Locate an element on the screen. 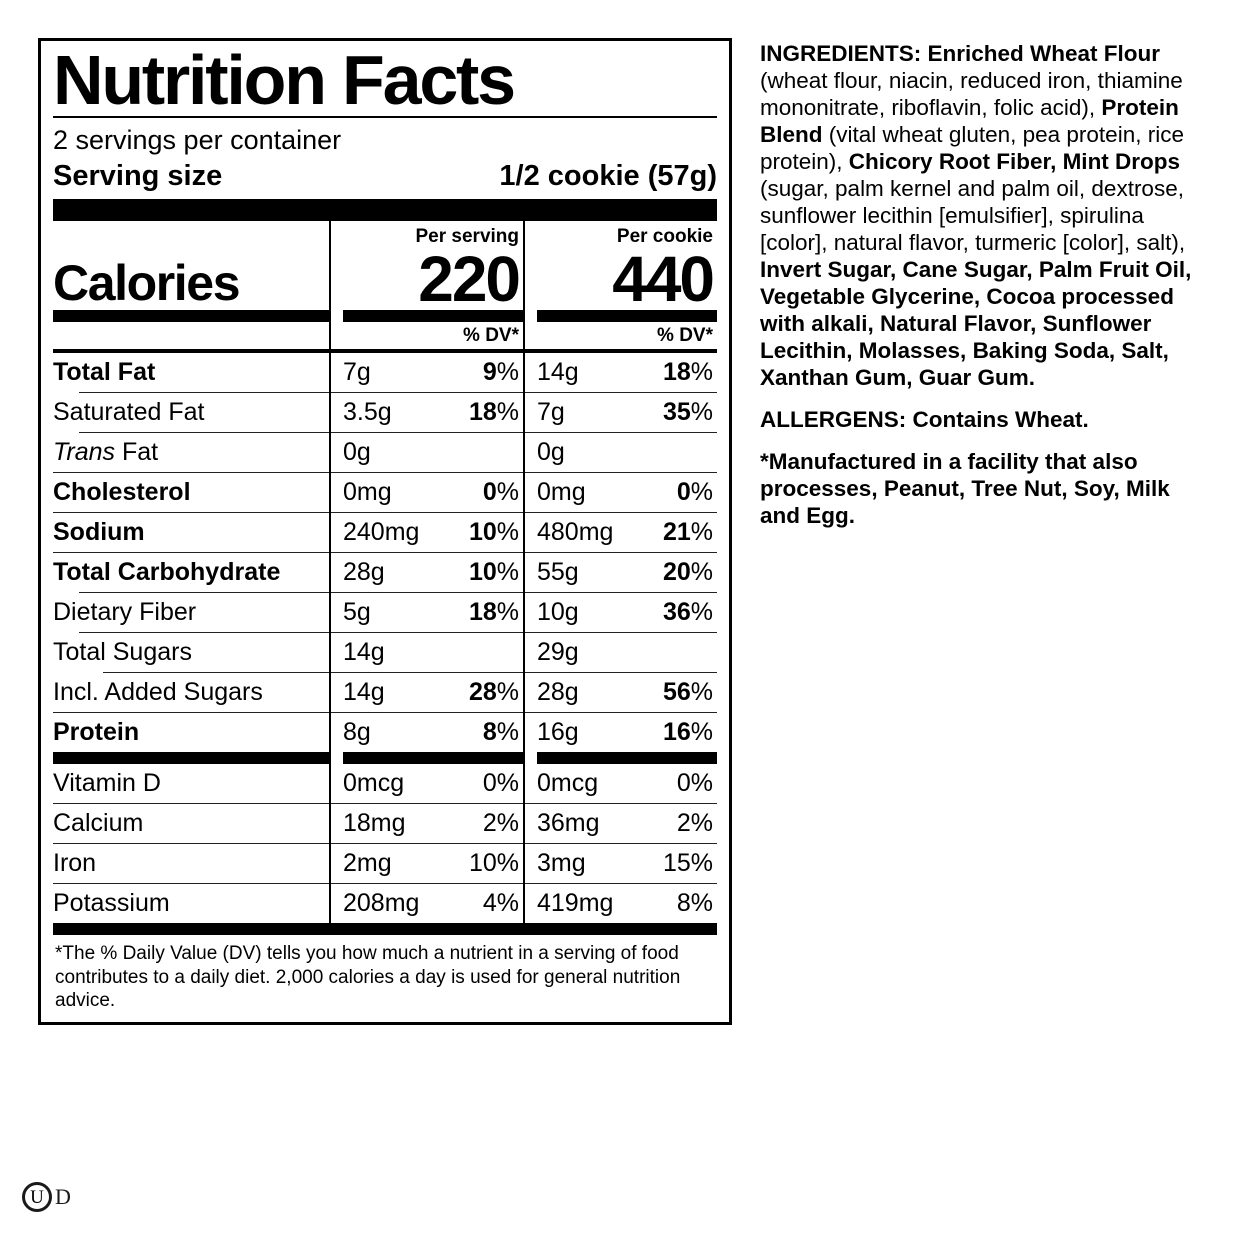 This screenshot has width=1240, height=1240. nutrient-name: Sodium is located at coordinates (99, 532).